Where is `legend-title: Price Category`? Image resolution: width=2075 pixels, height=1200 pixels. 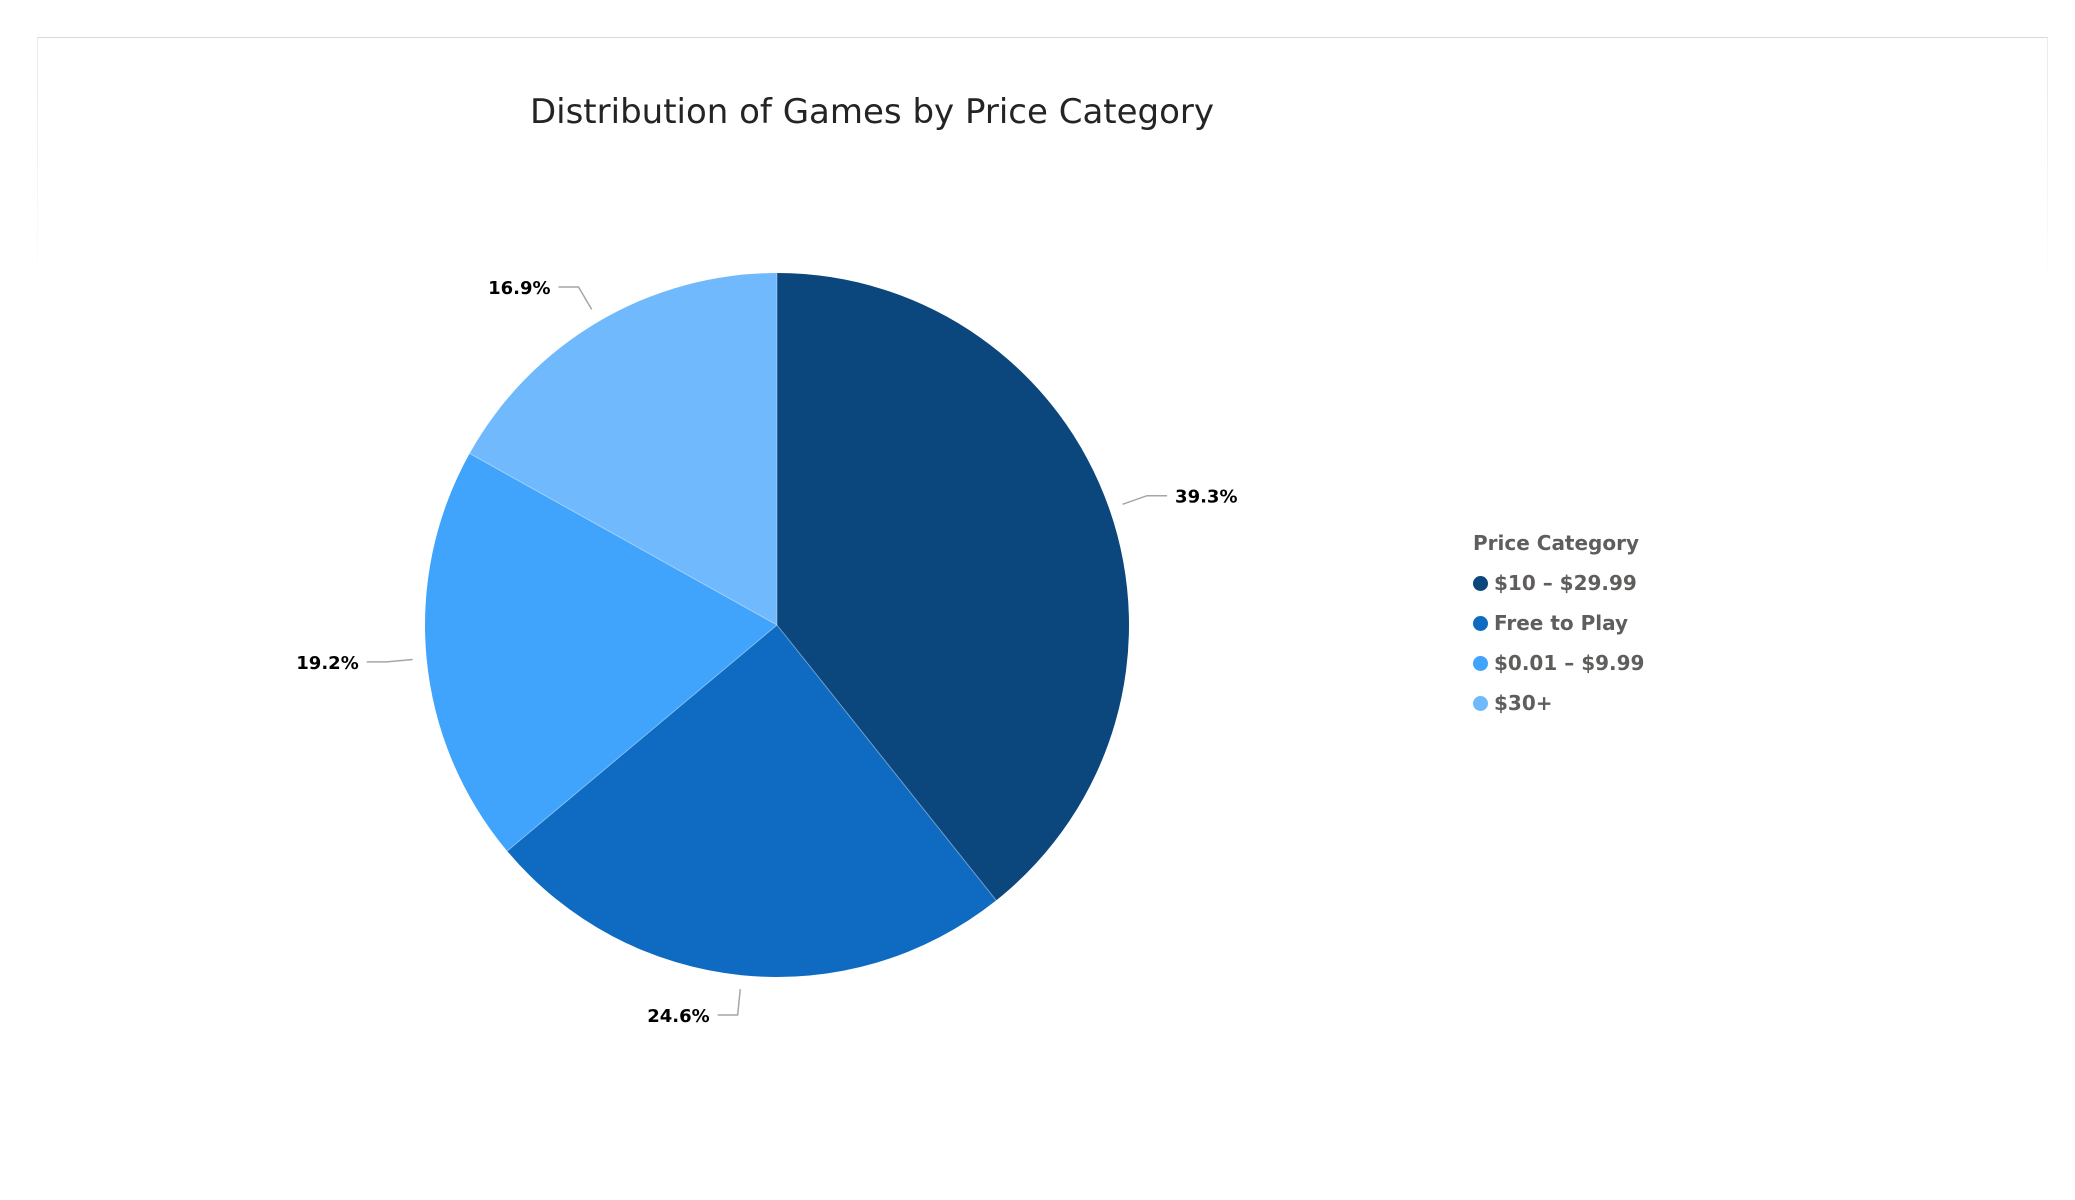 legend-title: Price Category is located at coordinates (1556, 543).